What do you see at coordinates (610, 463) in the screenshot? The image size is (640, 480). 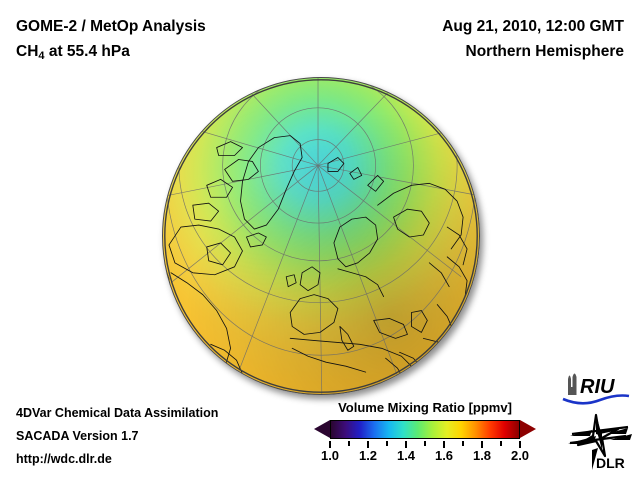 I see `dlr-wordmark: DLR` at bounding box center [610, 463].